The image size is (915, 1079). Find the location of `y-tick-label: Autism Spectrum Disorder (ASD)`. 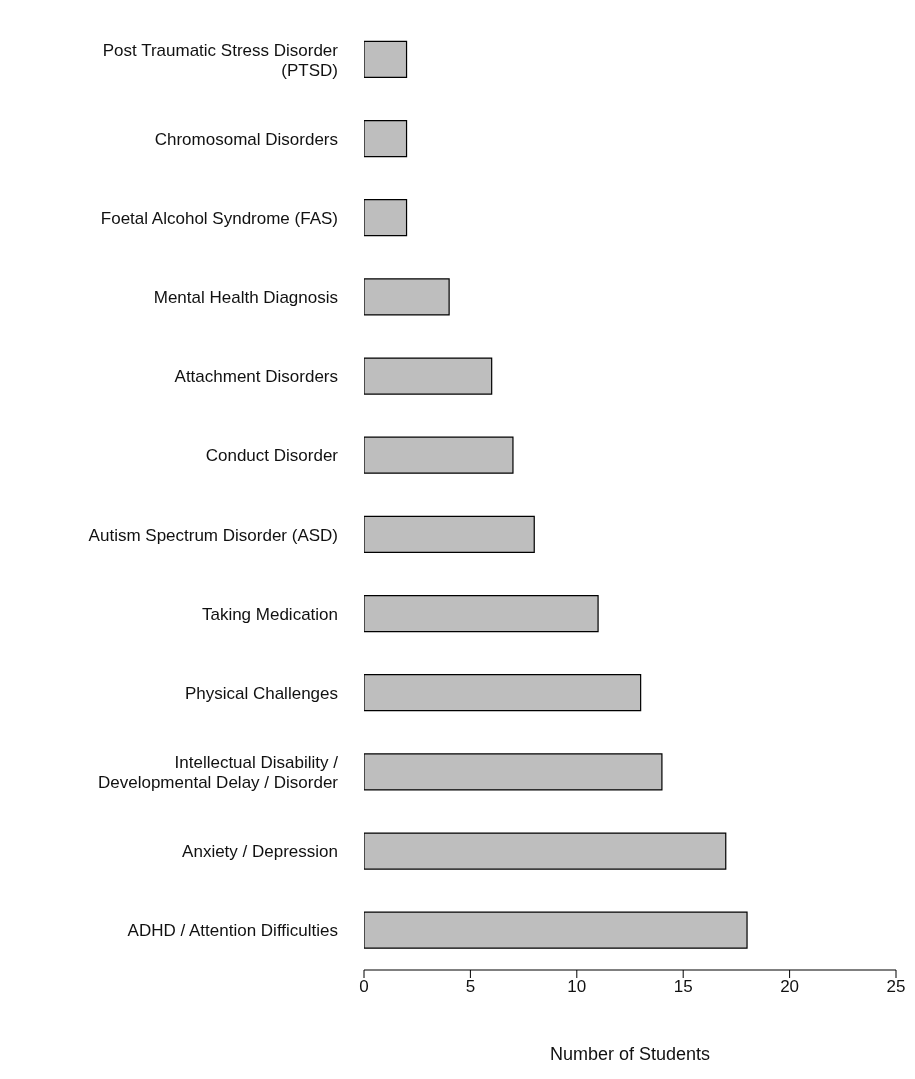

y-tick-label: Autism Spectrum Disorder (ASD) is located at coordinates (213, 535).